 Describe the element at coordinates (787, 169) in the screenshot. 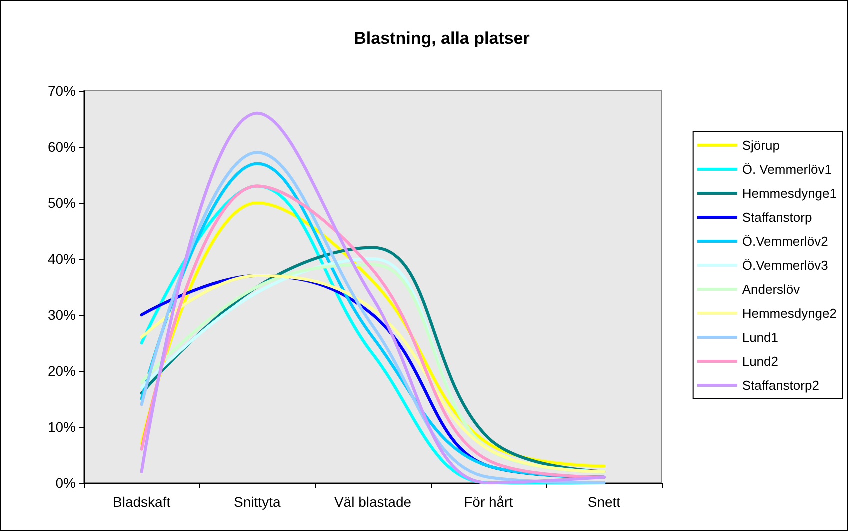

I see `legend-label: Ö. Vemmerlöv1` at that location.